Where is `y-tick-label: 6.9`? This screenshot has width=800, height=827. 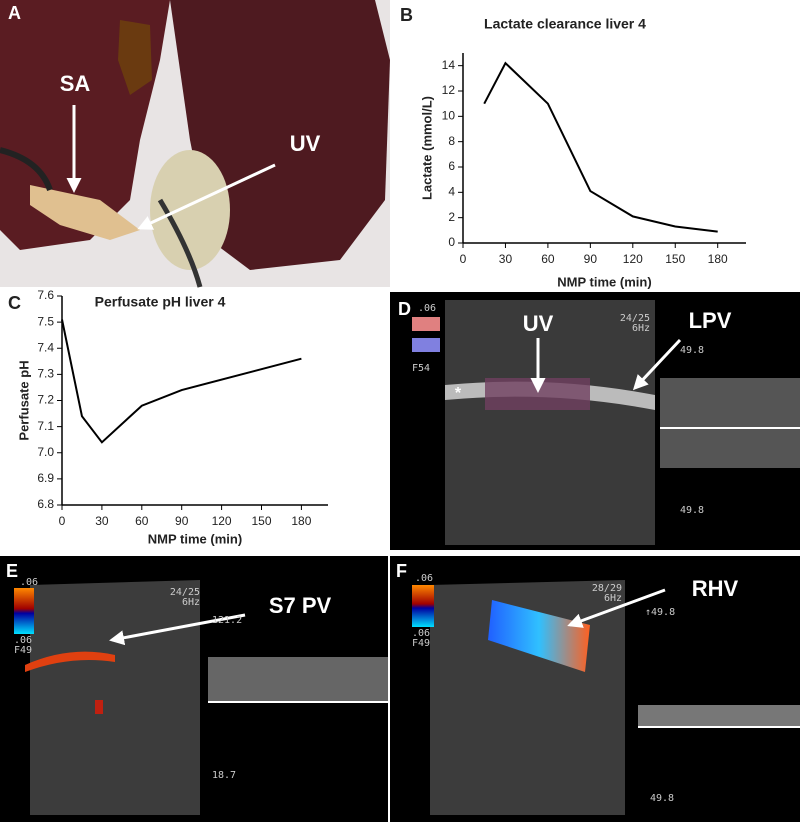 y-tick-label: 6.9 is located at coordinates (45, 478).